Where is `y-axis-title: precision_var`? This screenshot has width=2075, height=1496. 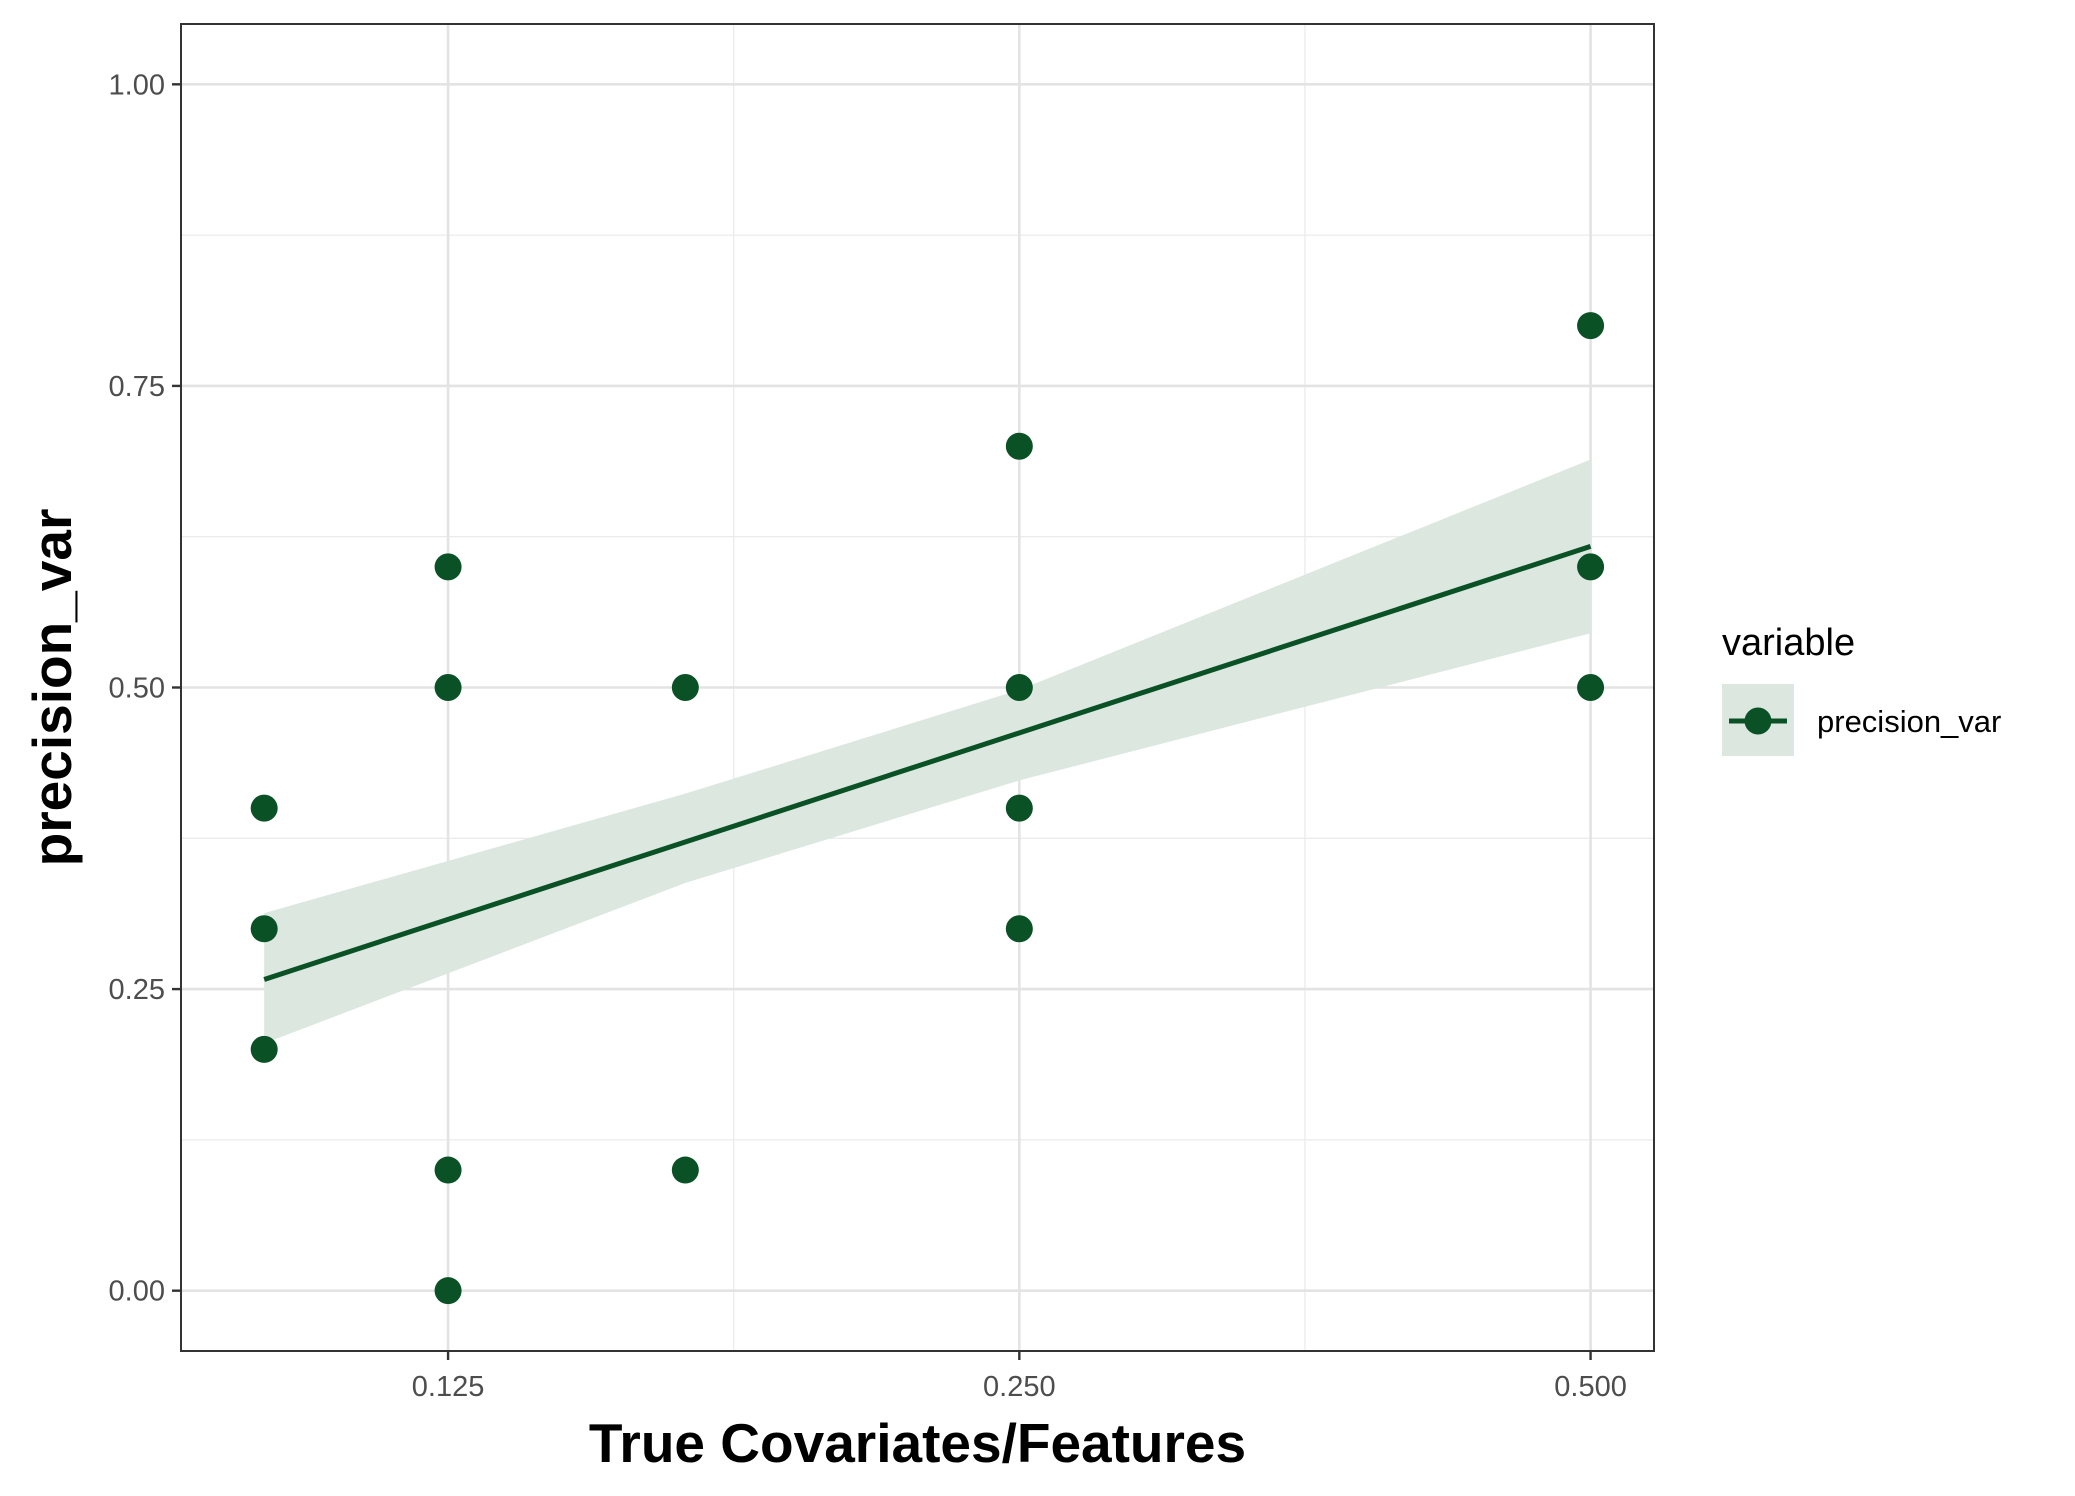 y-axis-title: precision_var is located at coordinates (52, 688).